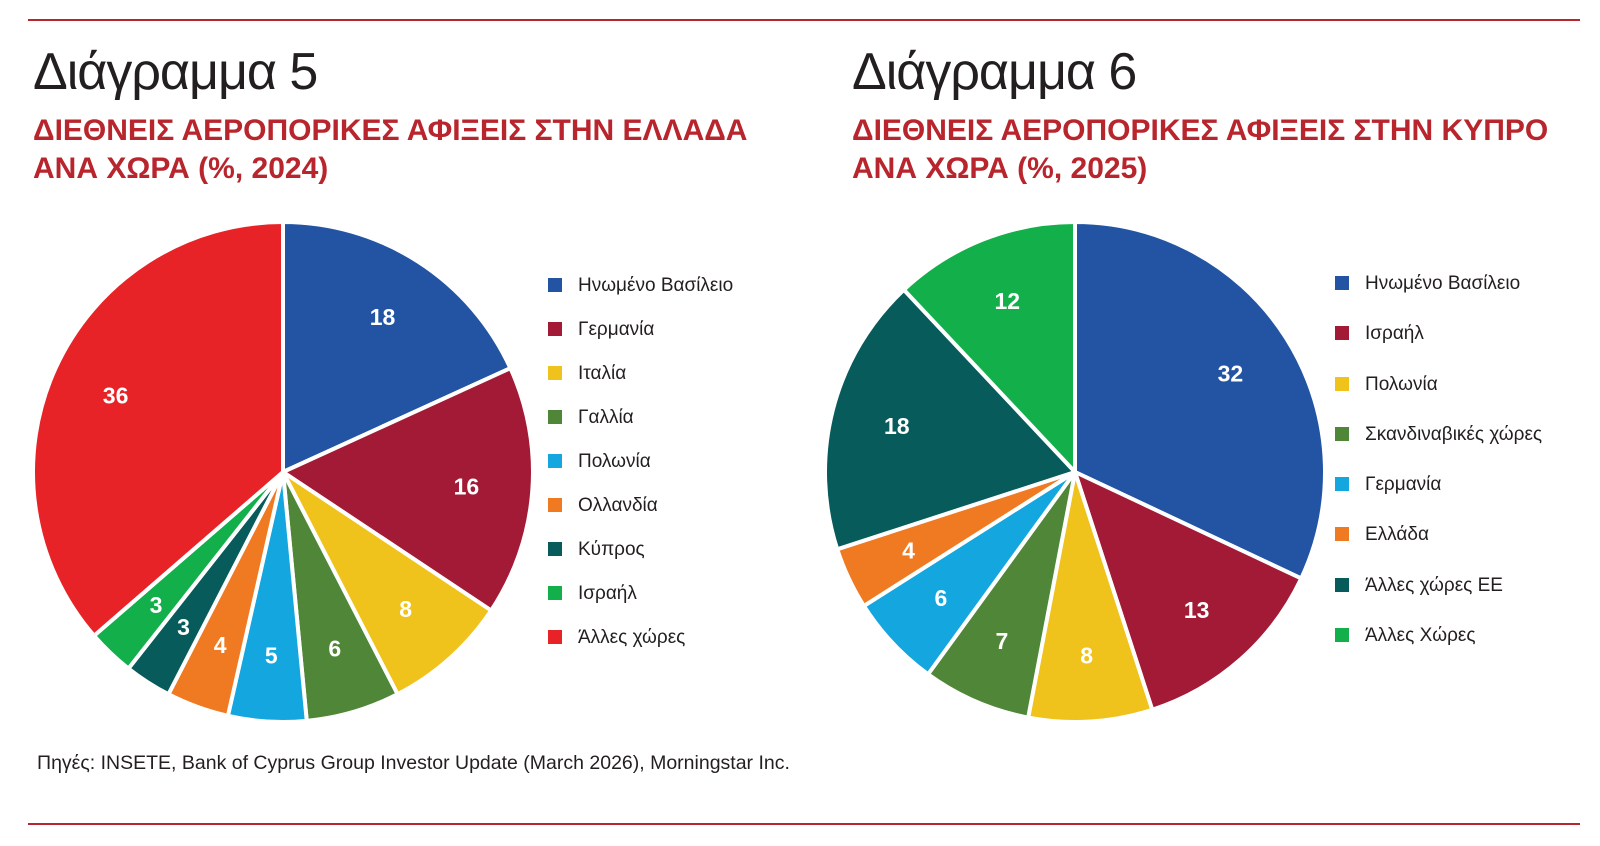 This screenshot has height=846, width=1600. I want to click on legend-label: Ολλανδία, so click(618, 505).